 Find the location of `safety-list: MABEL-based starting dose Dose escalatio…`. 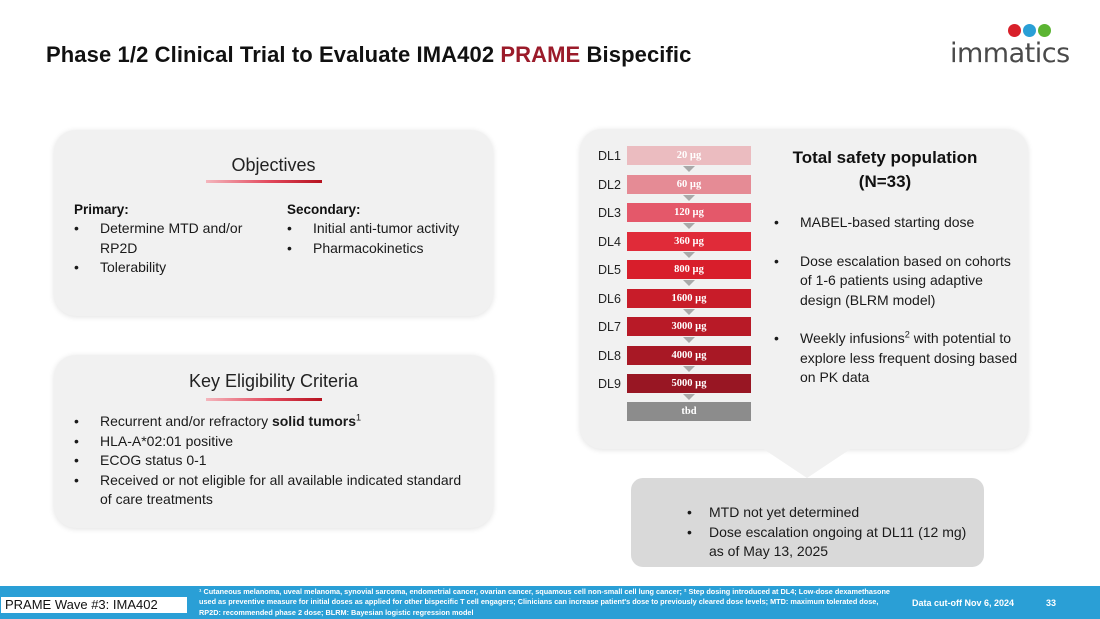

safety-list: MABEL-based starting dose Dose escalatio… is located at coordinates (896, 300).